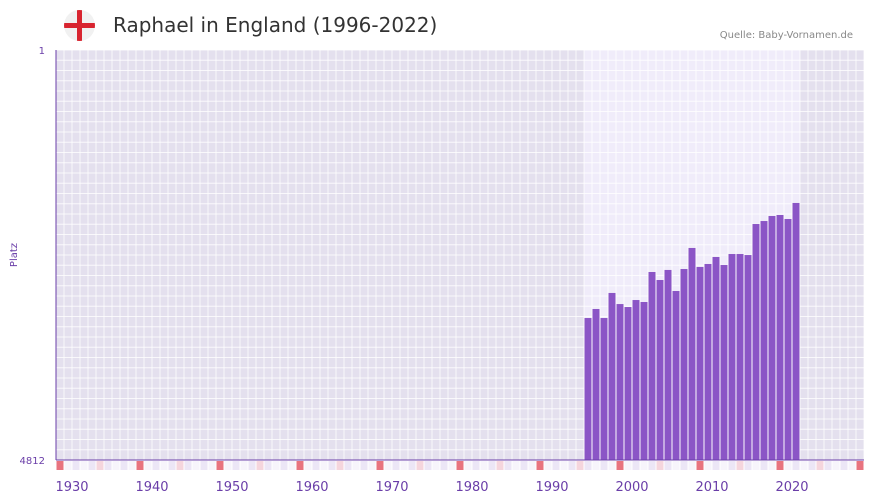 This screenshot has height=502, width=873. I want to click on year-marker-1988, so click(524, 465).